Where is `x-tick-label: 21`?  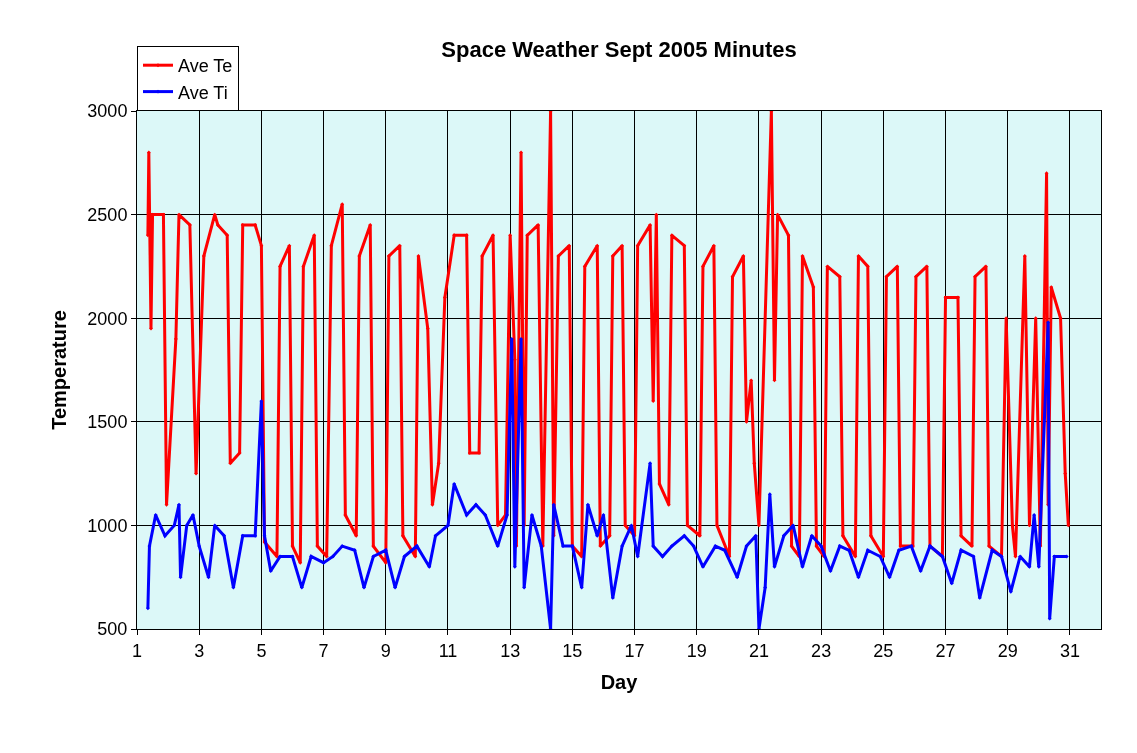
x-tick-label: 21 is located at coordinates (758, 650).